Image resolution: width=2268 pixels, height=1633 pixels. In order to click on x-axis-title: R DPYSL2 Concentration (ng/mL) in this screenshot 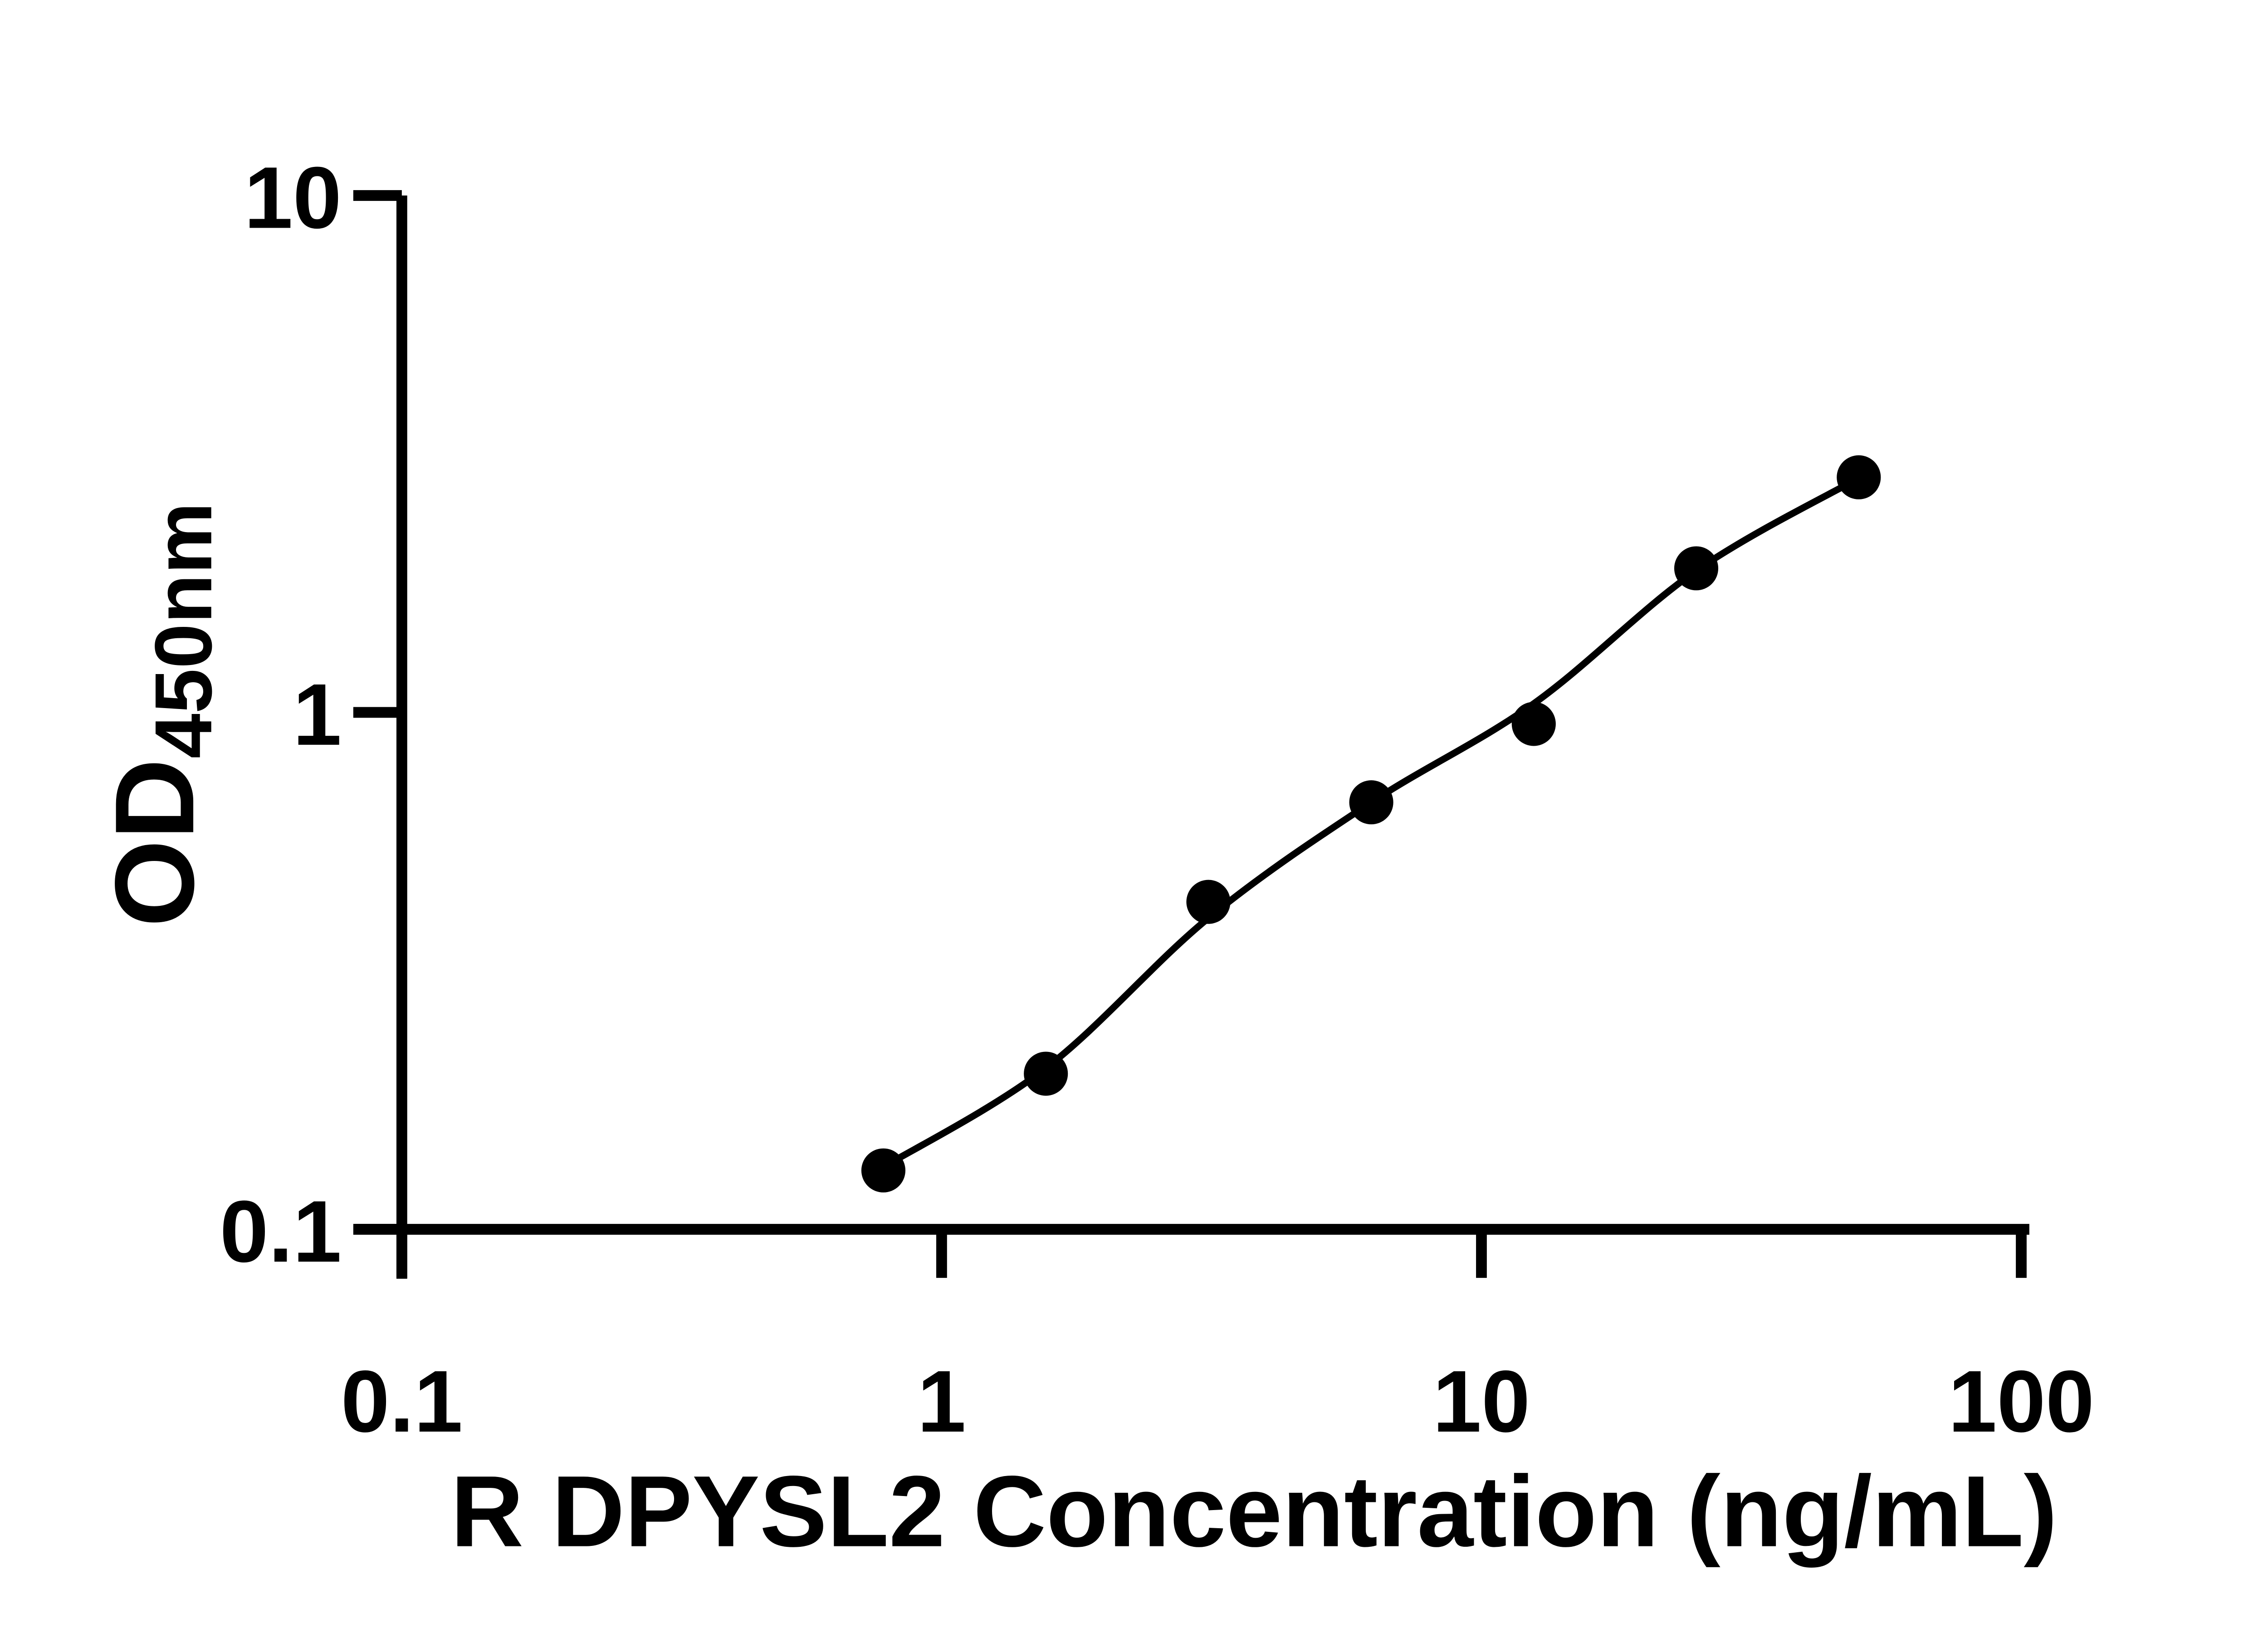, I will do `click(1254, 1511)`.